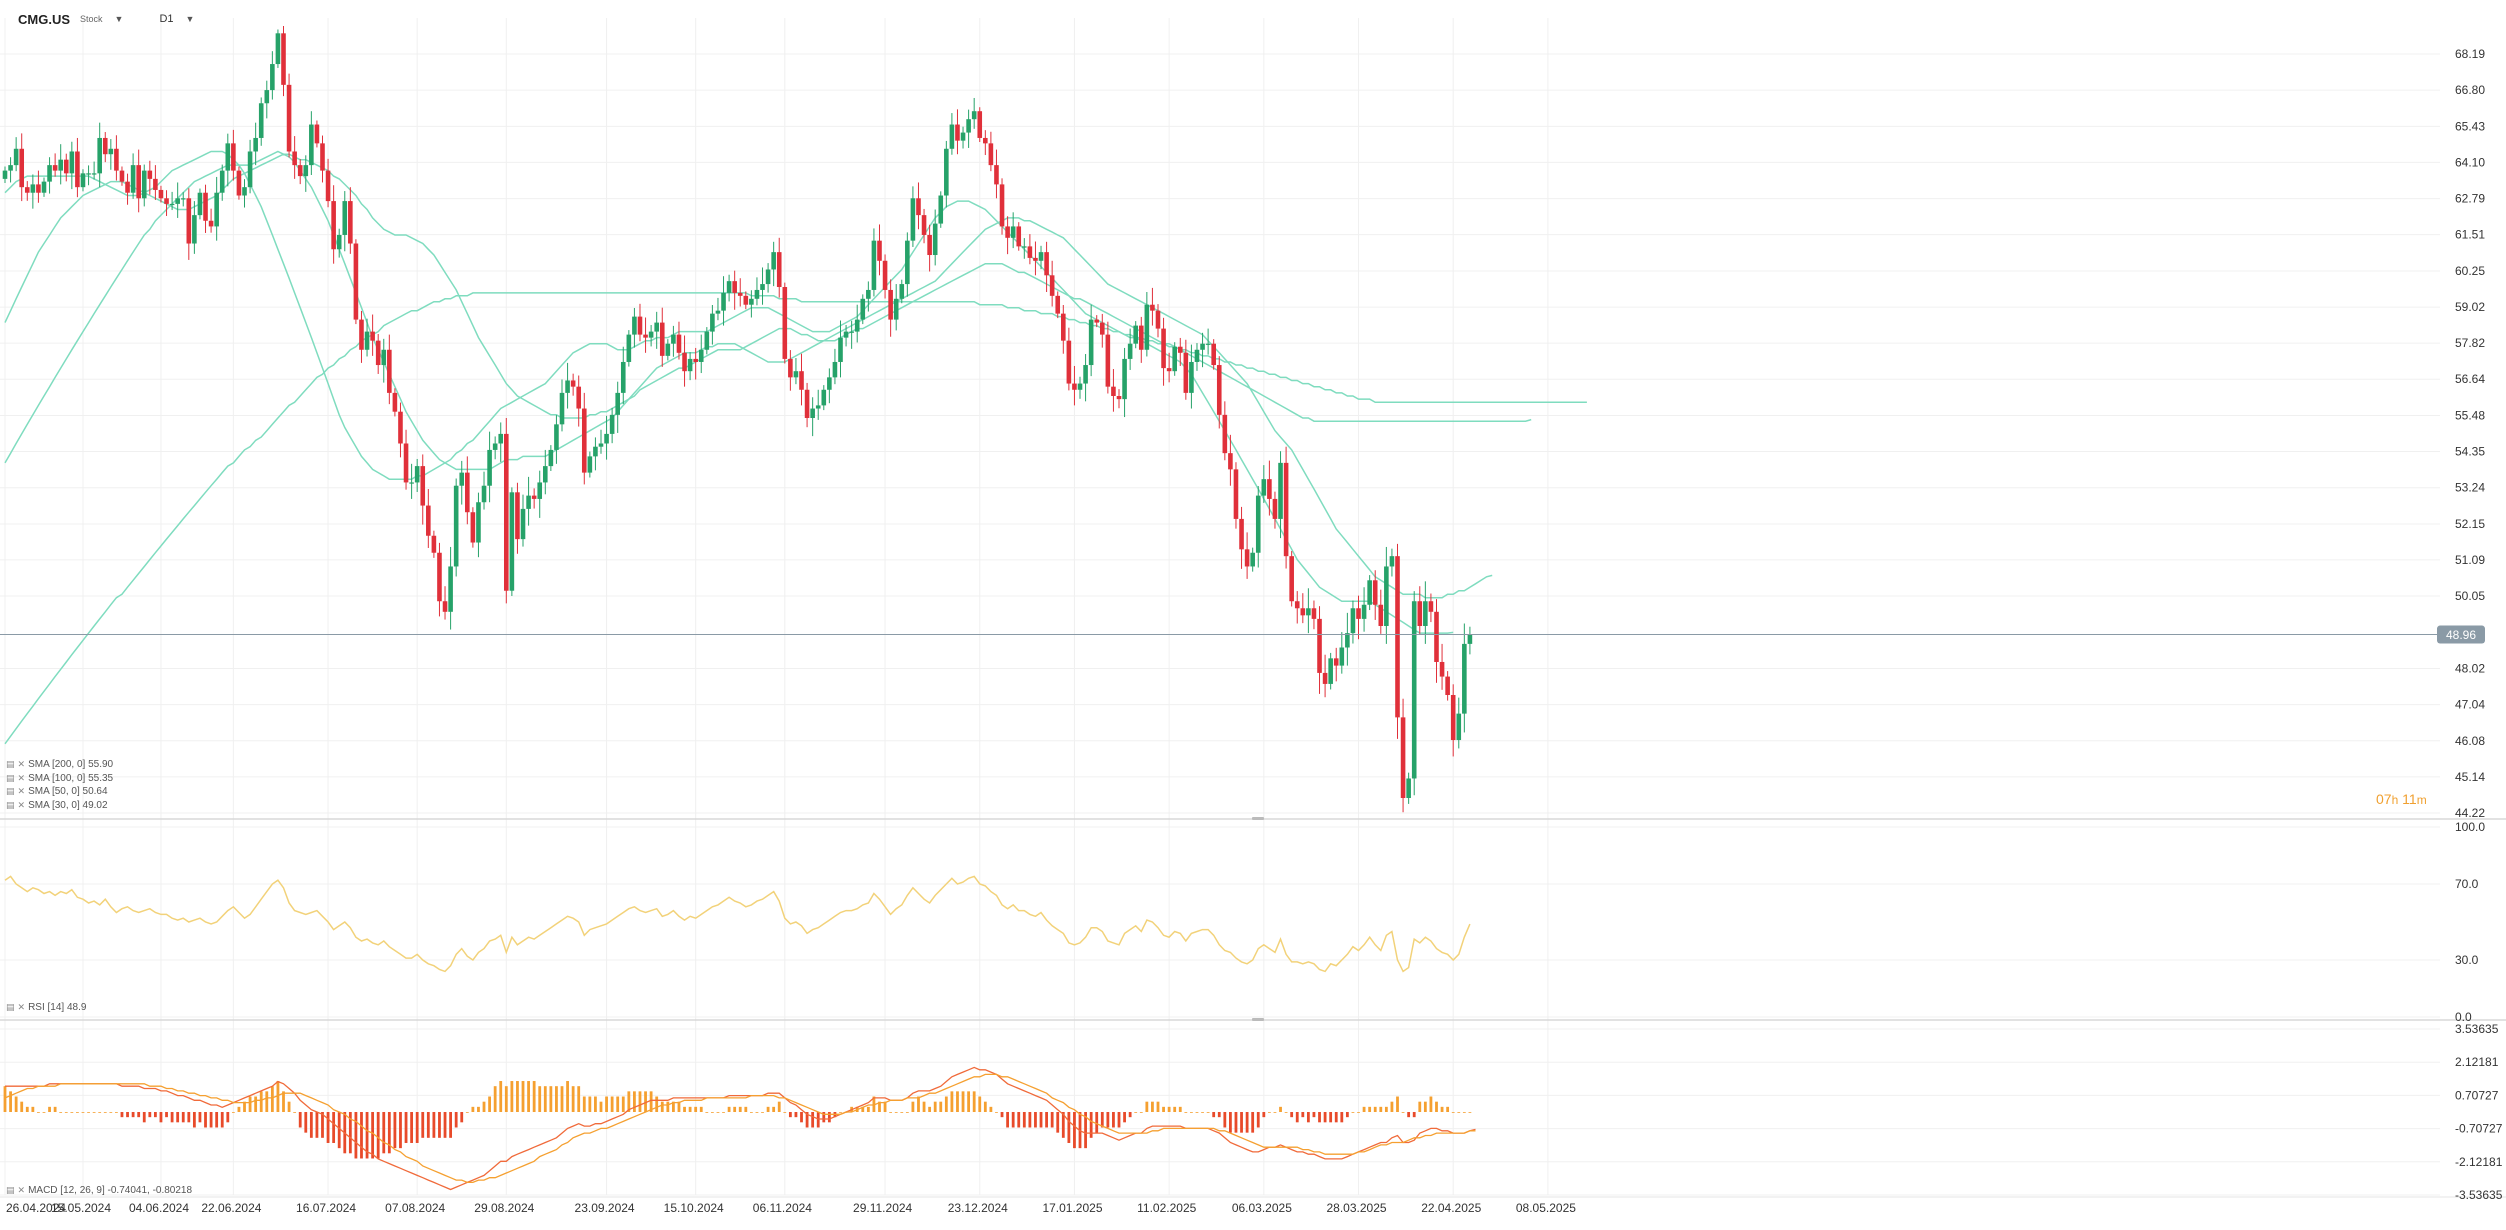 This screenshot has height=1230, width=2506. Describe the element at coordinates (2477, 1029) in the screenshot. I see `macd-axis-tick-label: 3.53635` at that location.